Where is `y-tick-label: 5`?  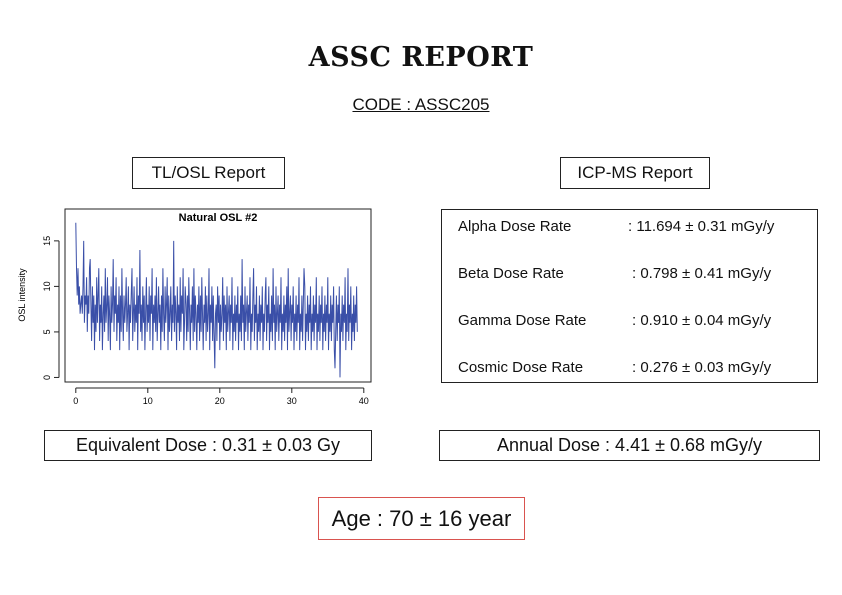
y-tick-label: 5 is located at coordinates (47, 331).